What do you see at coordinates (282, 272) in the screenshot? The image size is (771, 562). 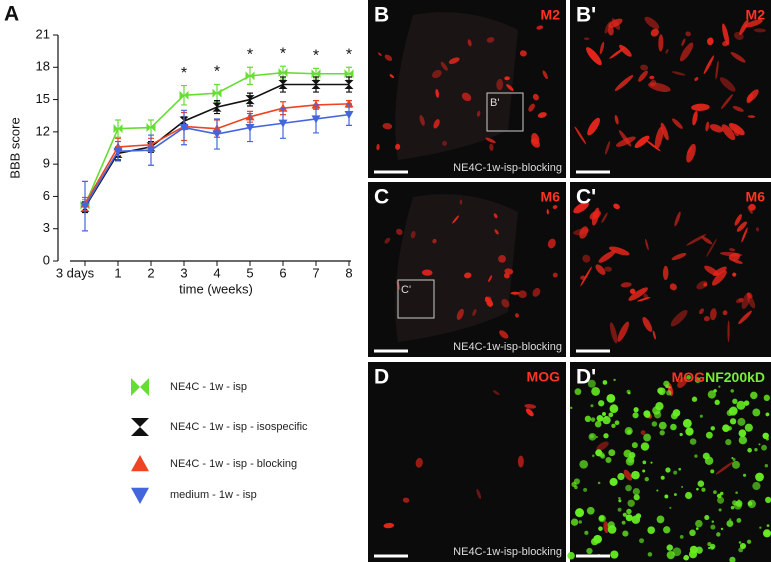 I see `x-tick-label: 6` at bounding box center [282, 272].